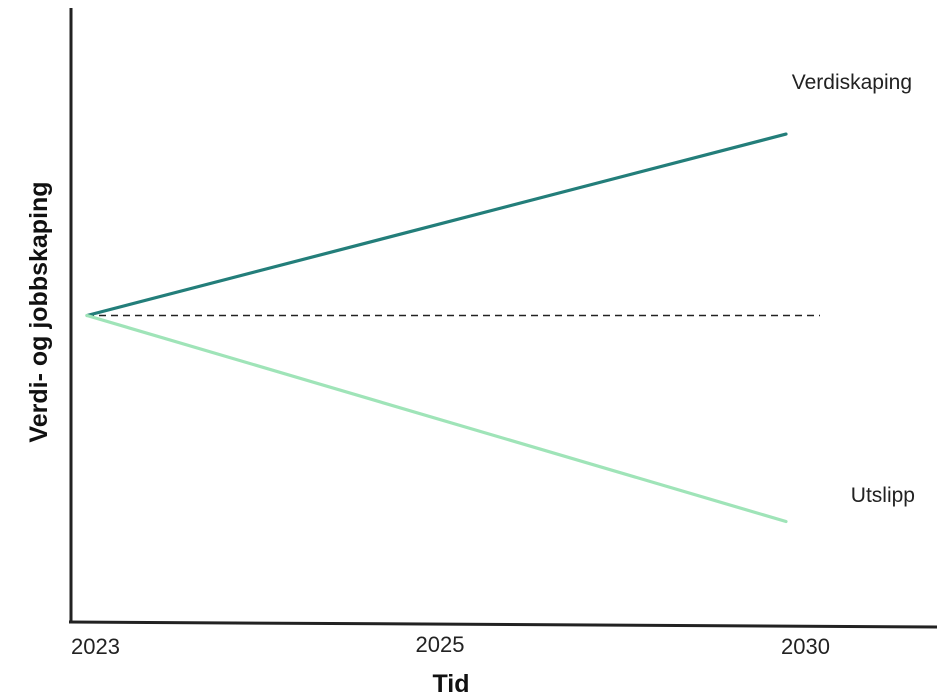  Describe the element at coordinates (39, 311) in the screenshot. I see `y-axis-title: Verdi- og jobbskaping` at that location.